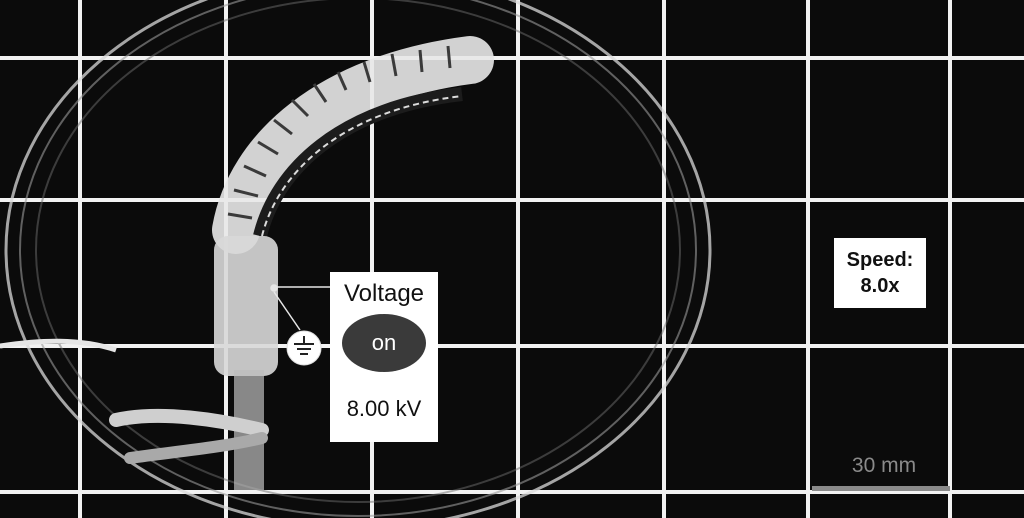  What do you see at coordinates (880, 260) in the screenshot?
I see `speed-label: Speed:` at bounding box center [880, 260].